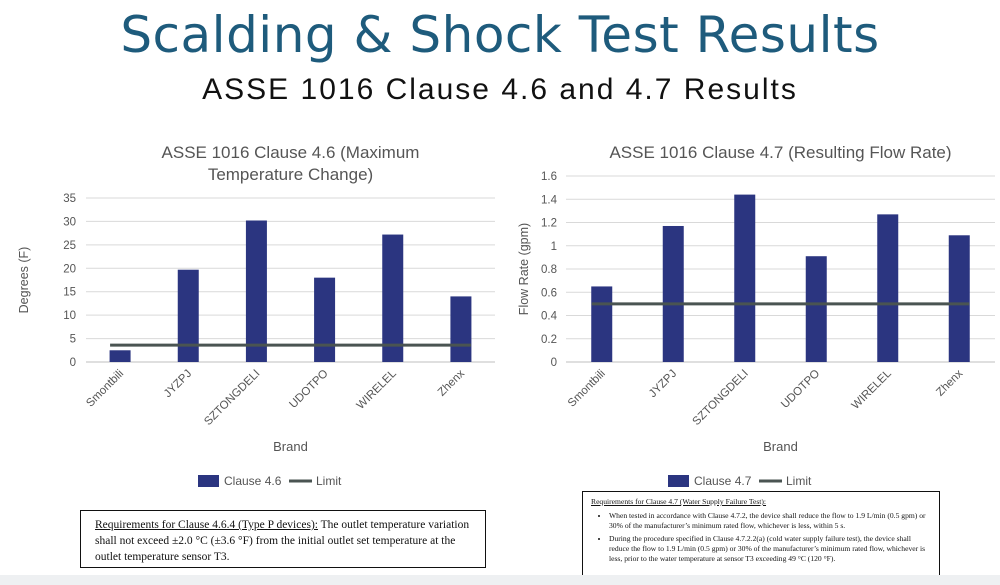  Describe the element at coordinates (69, 293) in the screenshot. I see `y-tick-label: 15` at that location.